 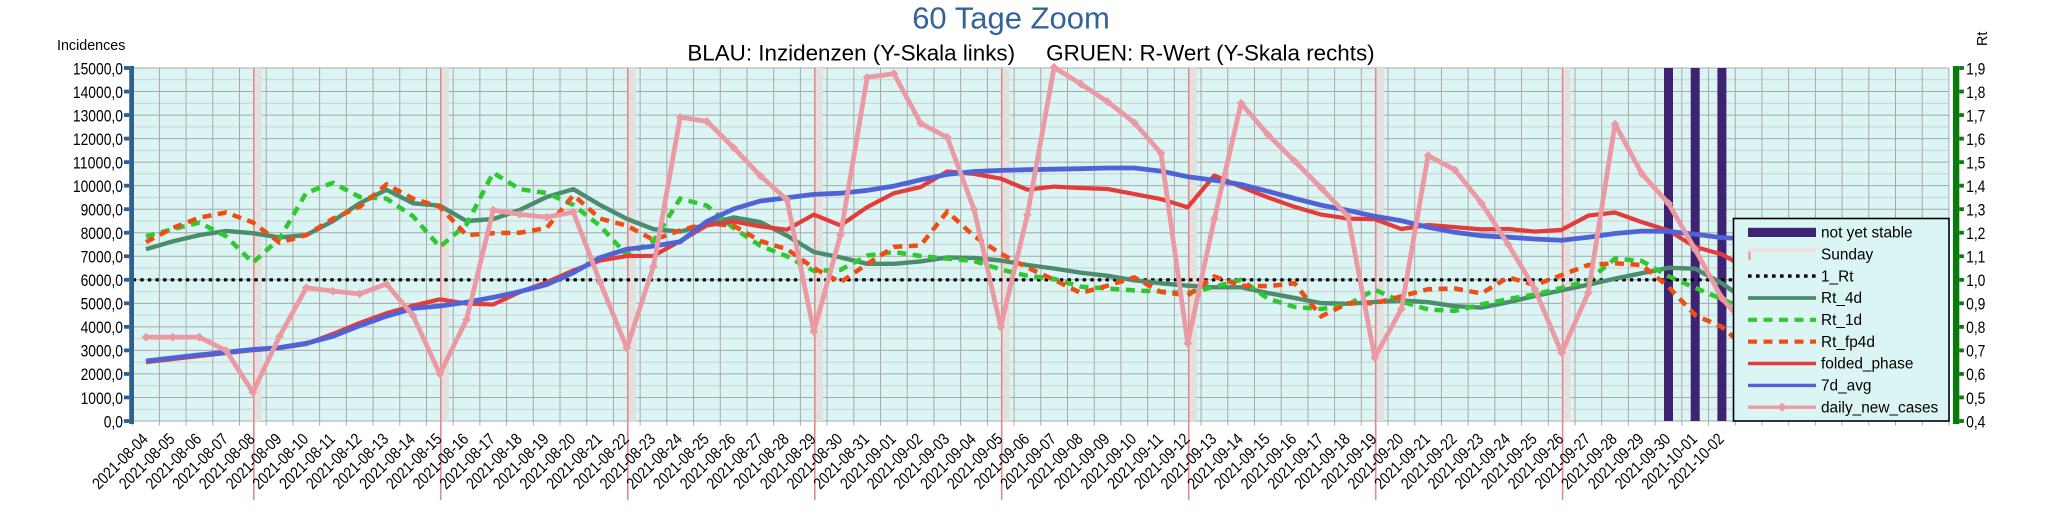 I want to click on svg-text: Rt_fp4d, so click(x=1848, y=342).